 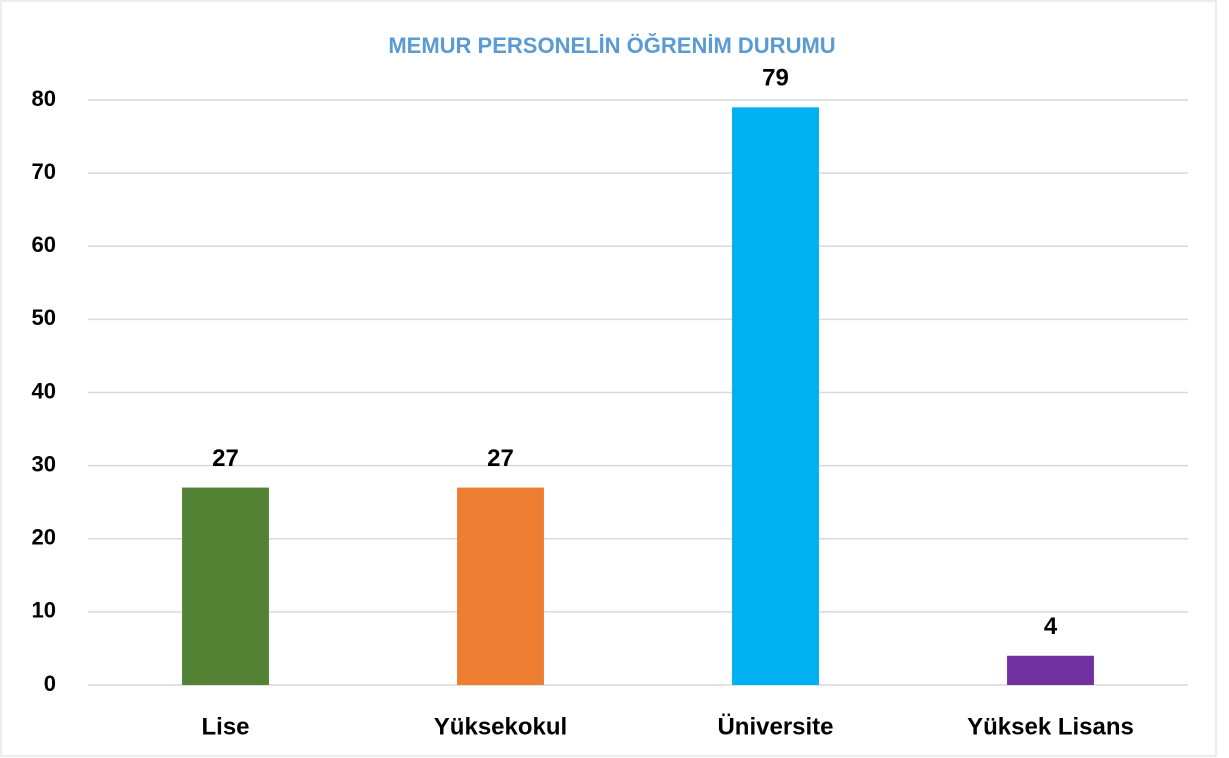 I want to click on y-tick-label: 50, so click(x=44, y=317).